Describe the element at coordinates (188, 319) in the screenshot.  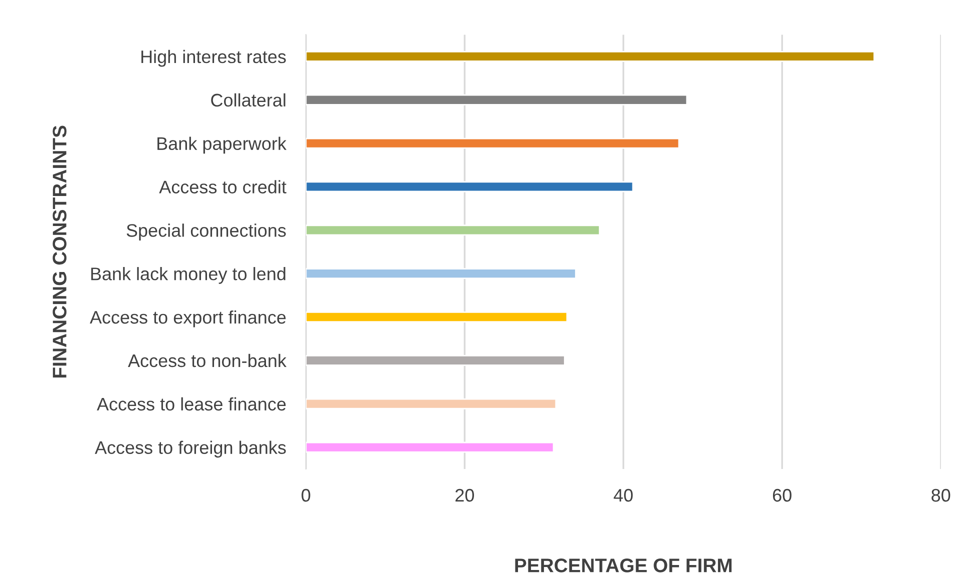
I see `y-tick-label: Access to export finance` at that location.